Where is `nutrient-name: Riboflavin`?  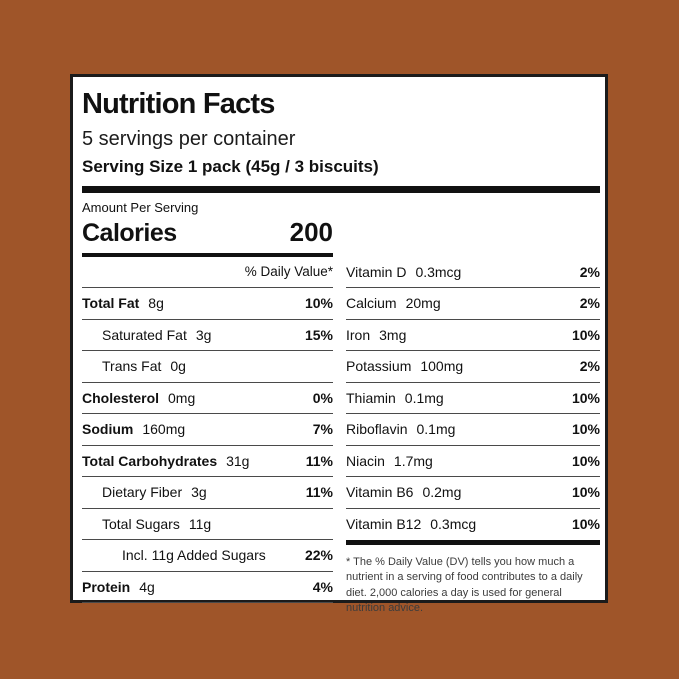 nutrient-name: Riboflavin is located at coordinates (377, 429).